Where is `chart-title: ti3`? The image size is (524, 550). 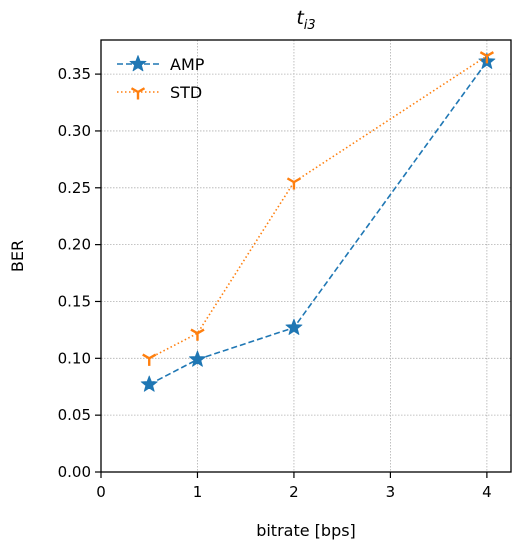 chart-title: ti3 is located at coordinates (305, 20).